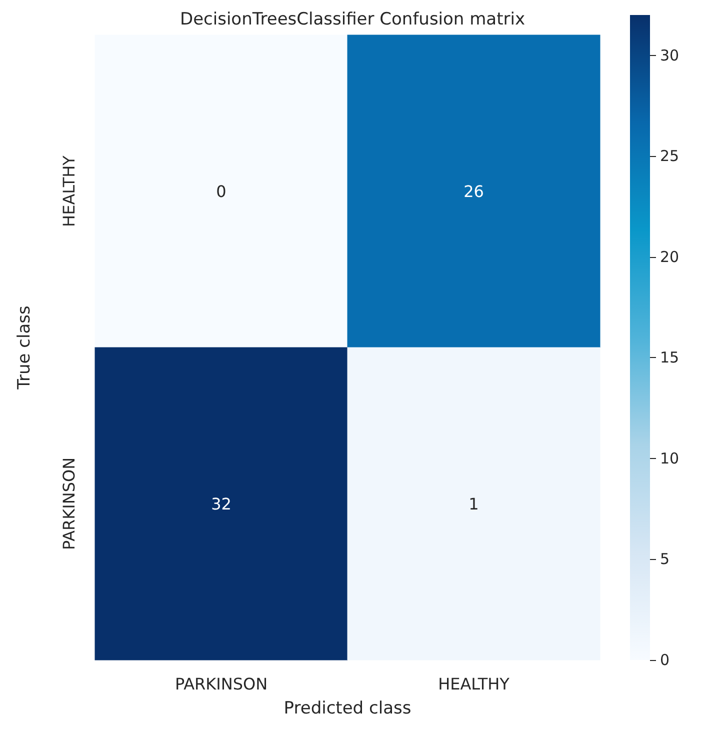 The width and height of the screenshot is (701, 740). Describe the element at coordinates (670, 257) in the screenshot. I see `color-bar-label: 20` at that location.